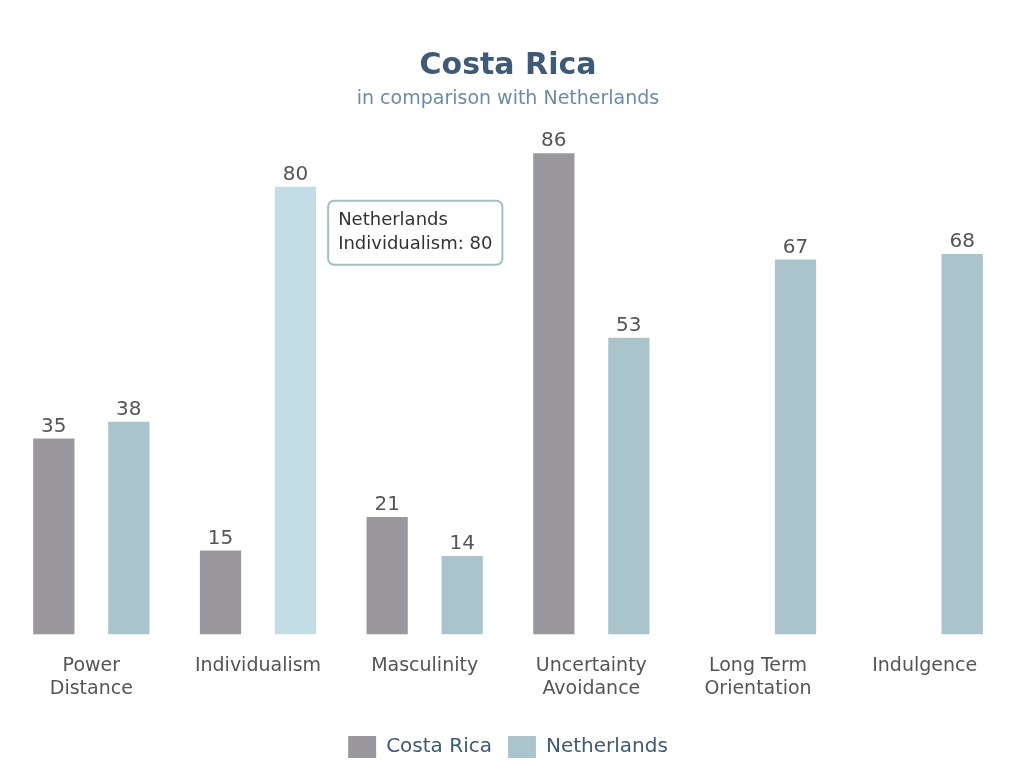 The height and width of the screenshot is (774, 1016). Describe the element at coordinates (462, 542) in the screenshot. I see `data-label: 14` at that location.